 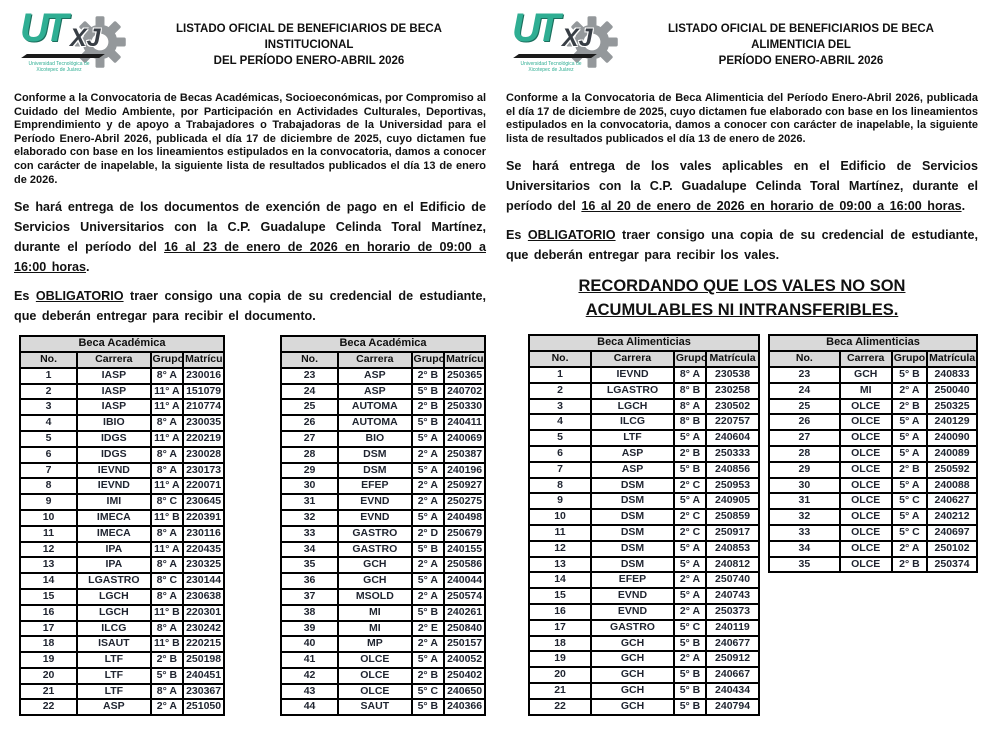 I want to click on logo-ut-text: UT, so click(x=44, y=28).